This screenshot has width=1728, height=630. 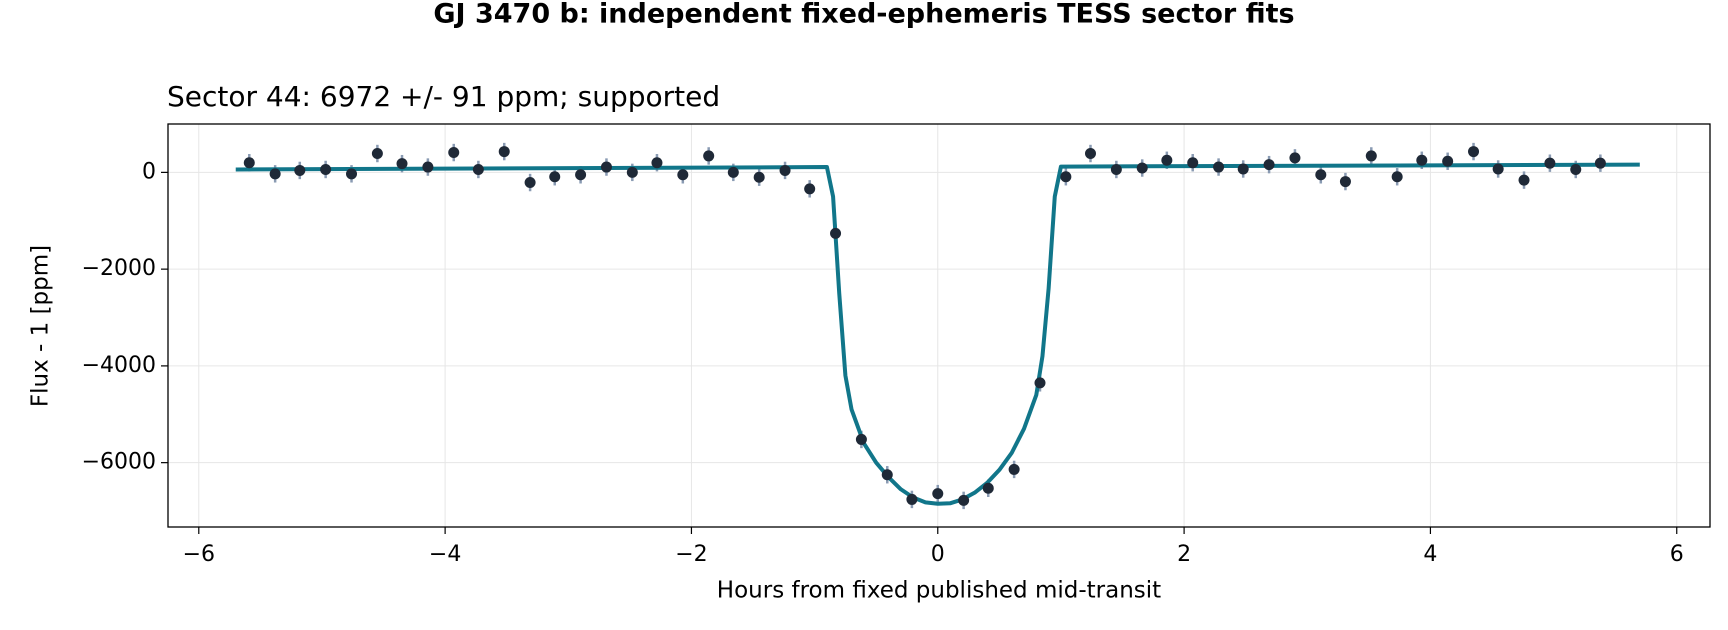 What do you see at coordinates (445, 554) in the screenshot?
I see `x-tick-label: −4` at bounding box center [445, 554].